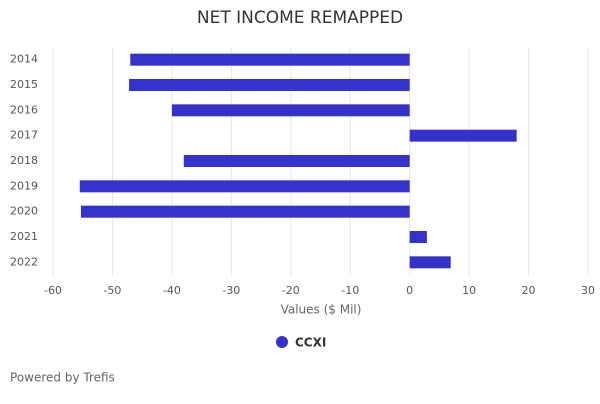 The width and height of the screenshot is (600, 404). I want to click on credit: Powered by Trefis, so click(62, 378).